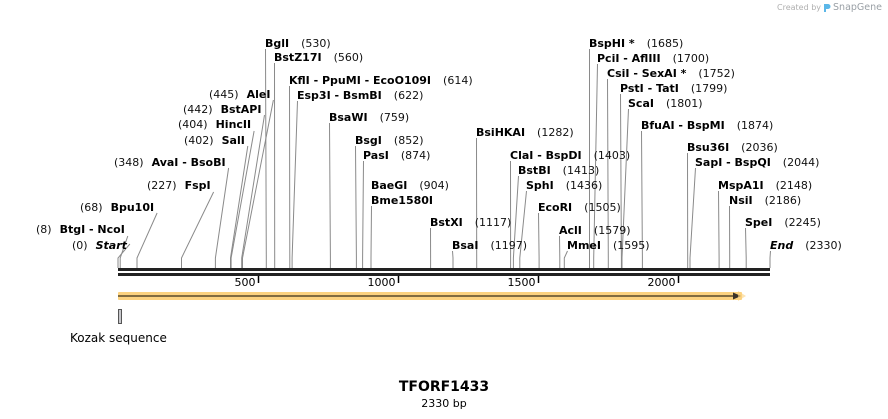 This screenshot has height=419, width=888. I want to click on restriction-site-label: Bsu36I (2036), so click(732, 147).